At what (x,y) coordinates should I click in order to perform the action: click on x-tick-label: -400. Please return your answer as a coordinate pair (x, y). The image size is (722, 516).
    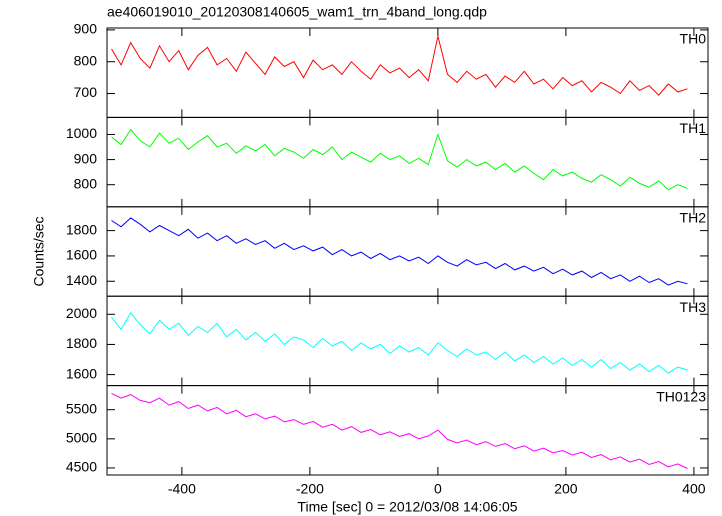
    Looking at the image, I should click on (182, 489).